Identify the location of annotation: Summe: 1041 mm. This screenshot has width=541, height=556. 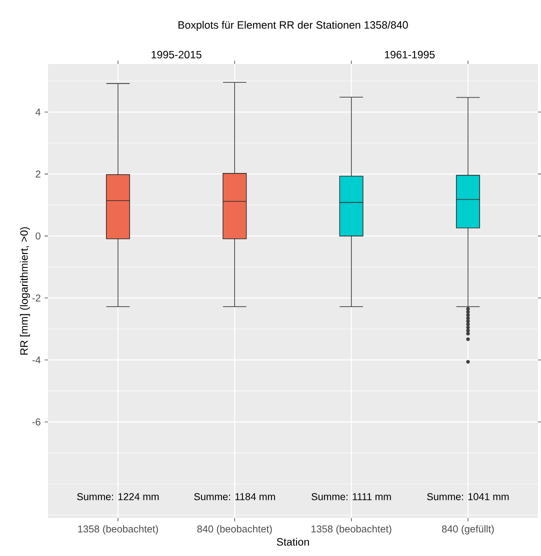
(468, 496).